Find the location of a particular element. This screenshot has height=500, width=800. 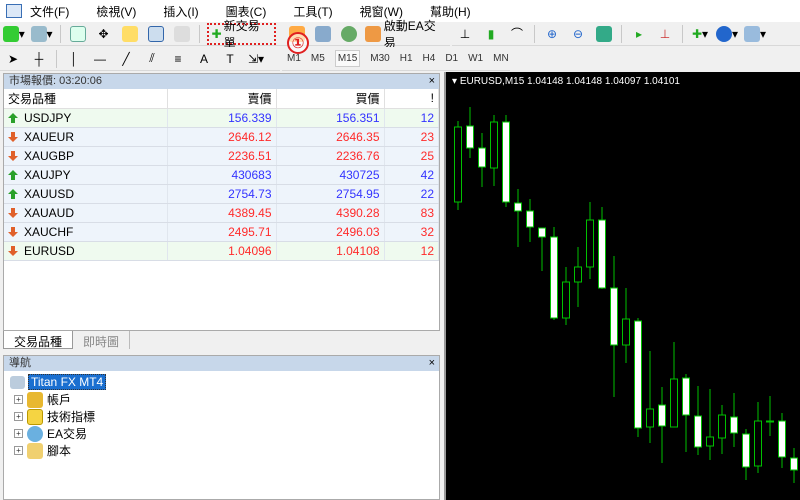

tester-icon is located at coordinates (181, 33).